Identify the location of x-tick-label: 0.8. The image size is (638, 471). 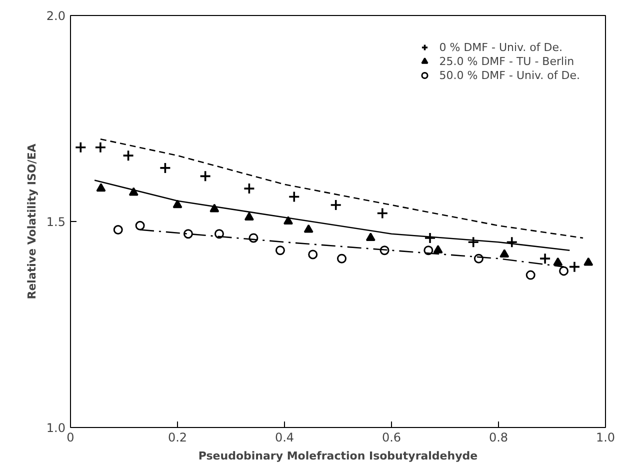
(498, 437).